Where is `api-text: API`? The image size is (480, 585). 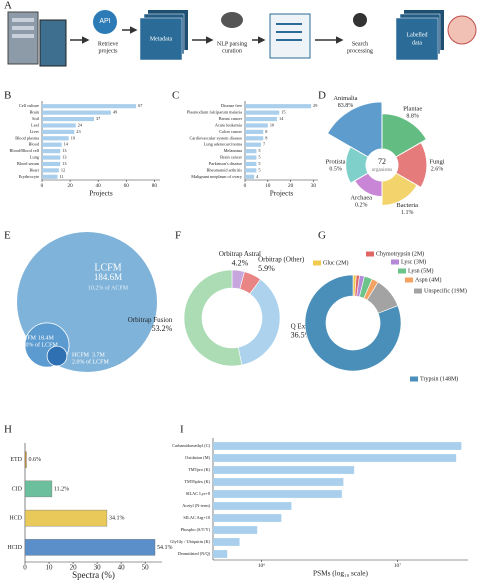
api-text: API is located at coordinates (104, 21).